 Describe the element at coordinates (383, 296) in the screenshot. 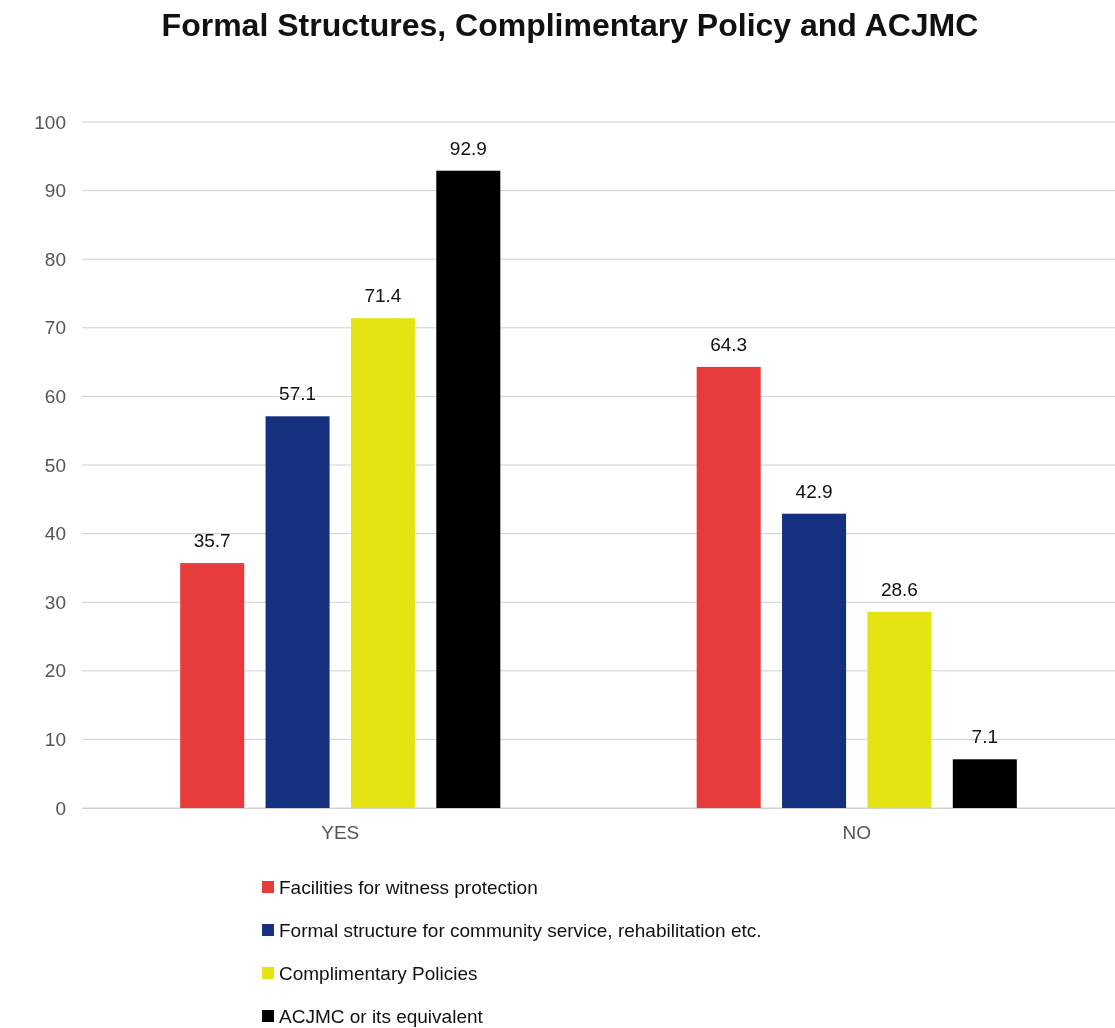

I see `data-label: 71.4` at that location.